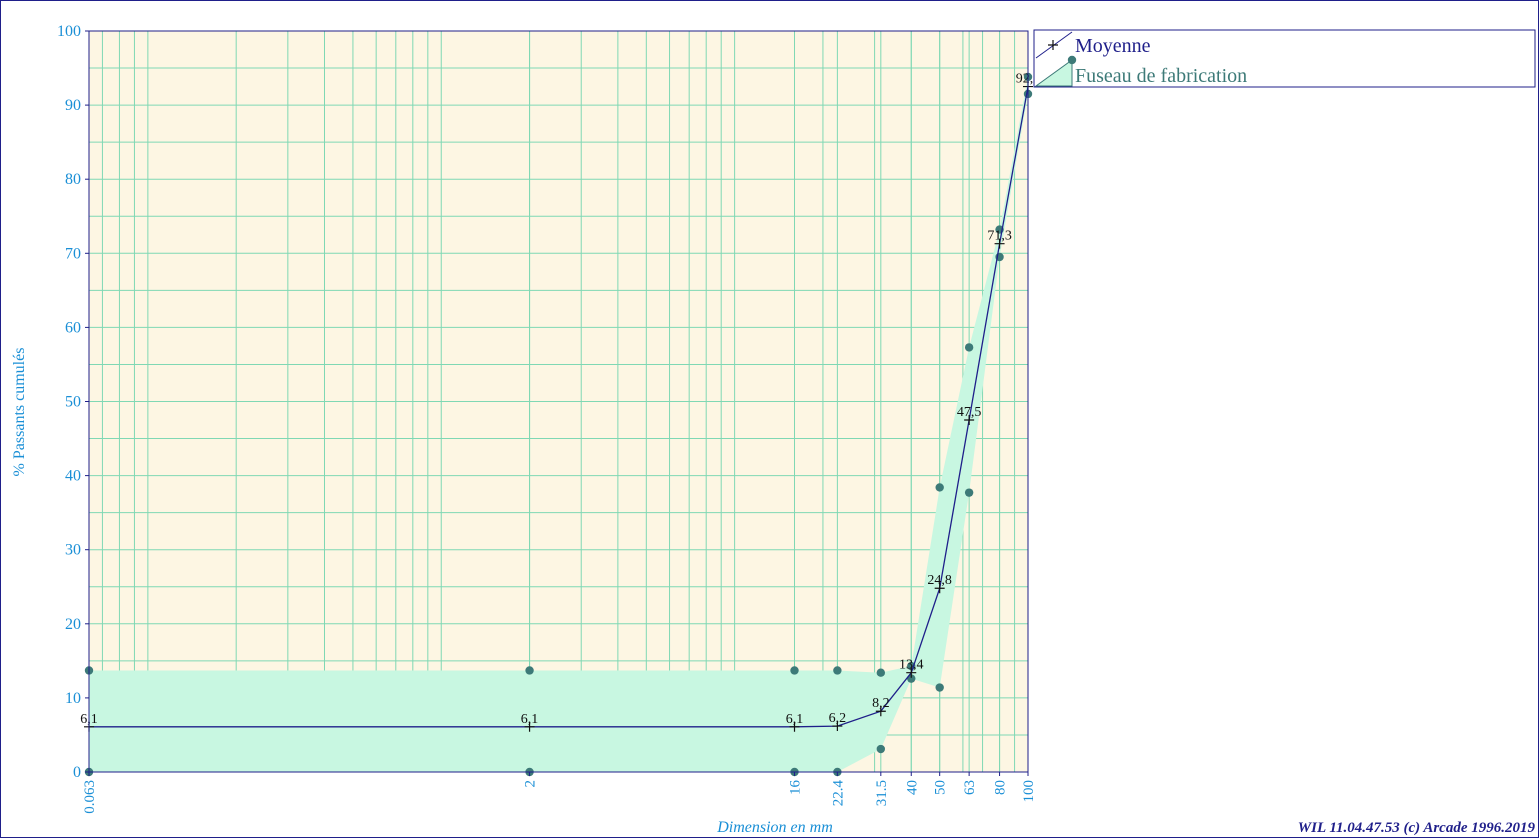 This screenshot has width=1539, height=838. Describe the element at coordinates (970, 787) in the screenshot. I see `x-tick-label: 63` at that location.